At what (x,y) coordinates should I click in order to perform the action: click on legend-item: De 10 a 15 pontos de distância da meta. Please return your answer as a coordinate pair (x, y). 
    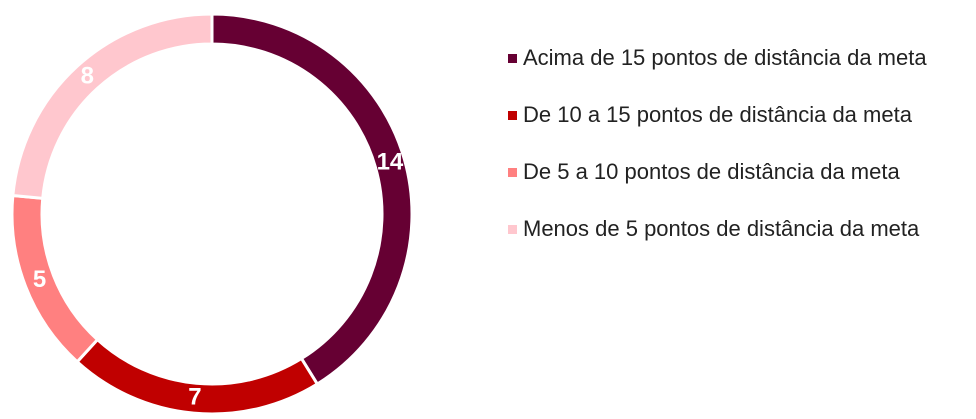
    Looking at the image, I should click on (738, 114).